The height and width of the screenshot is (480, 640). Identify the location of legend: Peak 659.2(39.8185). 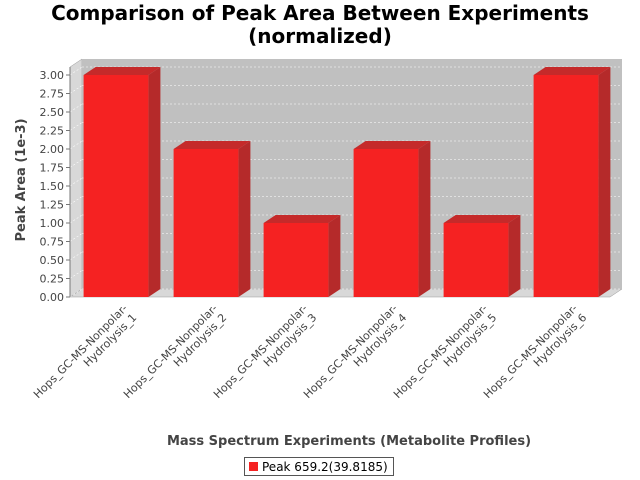
(319, 466).